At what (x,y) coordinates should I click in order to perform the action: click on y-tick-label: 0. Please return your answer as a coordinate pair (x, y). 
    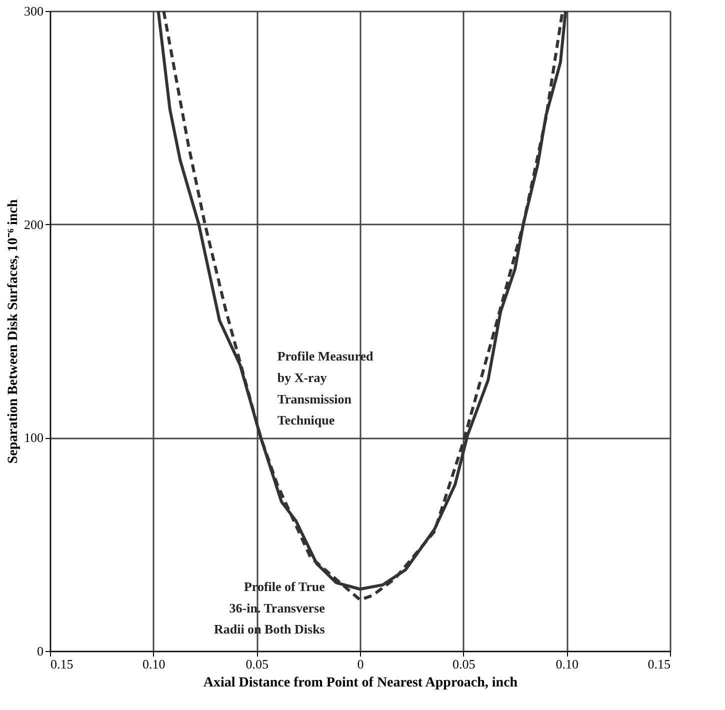
    Looking at the image, I should click on (40, 651).